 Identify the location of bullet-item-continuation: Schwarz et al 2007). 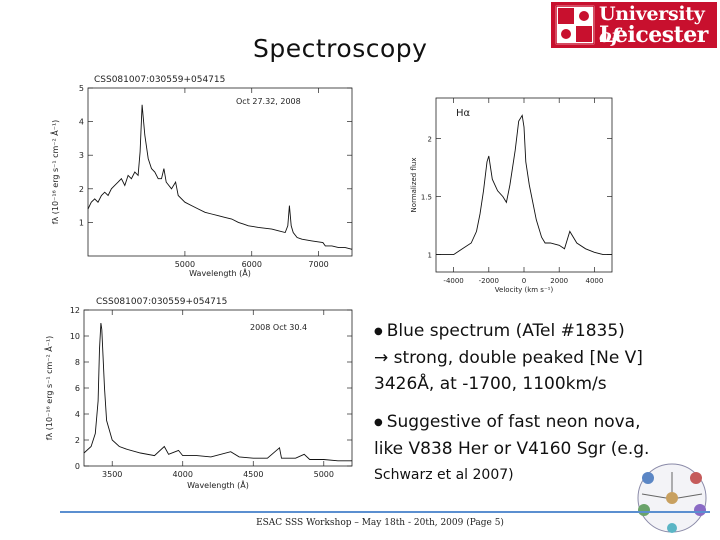
(444, 475).